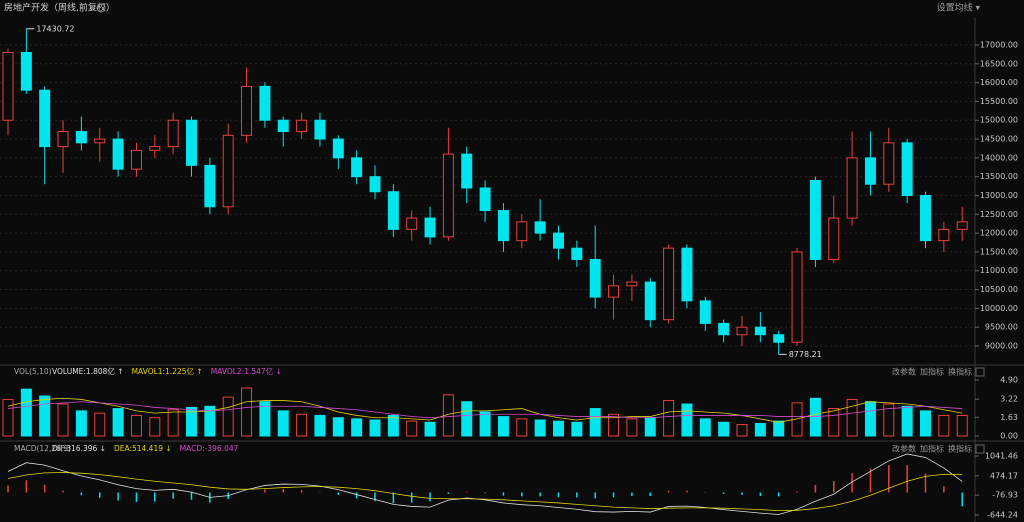 The height and width of the screenshot is (522, 1024). I want to click on y-tick-label: 11500.00, so click(999, 251).